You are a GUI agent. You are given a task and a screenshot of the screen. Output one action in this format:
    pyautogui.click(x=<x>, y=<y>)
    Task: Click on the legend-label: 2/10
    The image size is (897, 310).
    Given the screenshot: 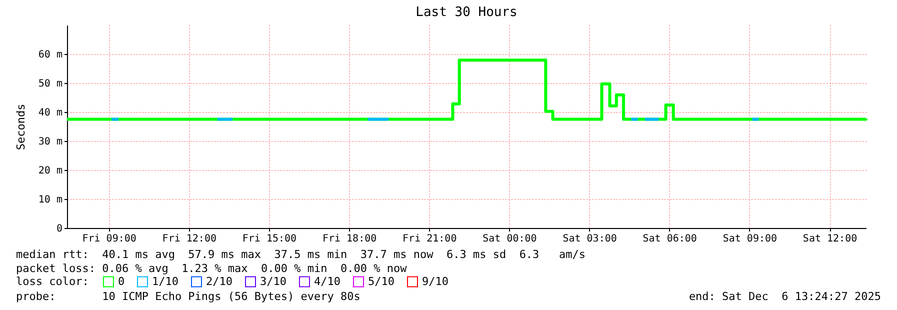 What is the action you would take?
    pyautogui.click(x=219, y=281)
    